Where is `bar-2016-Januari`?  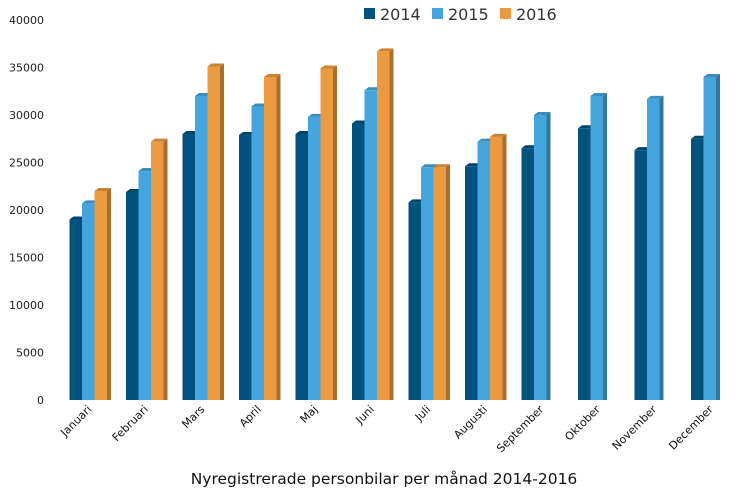
bar-2016-Januari is located at coordinates (100, 295).